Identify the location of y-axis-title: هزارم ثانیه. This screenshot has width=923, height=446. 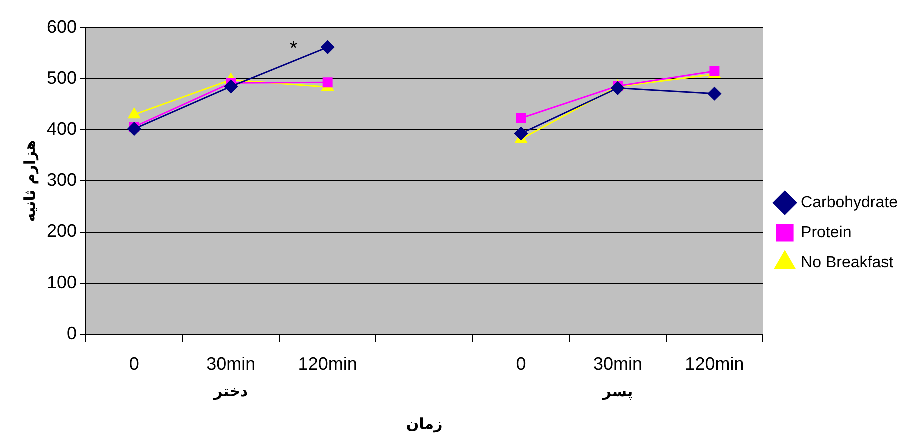
(29, 181).